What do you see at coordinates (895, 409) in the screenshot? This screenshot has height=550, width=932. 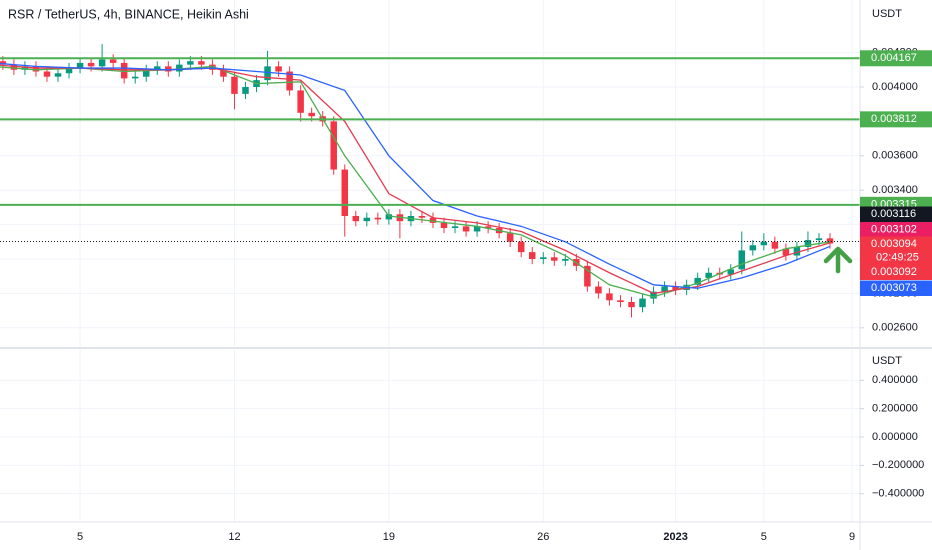 I see `y-tick-label: 0.200000` at bounding box center [895, 409].